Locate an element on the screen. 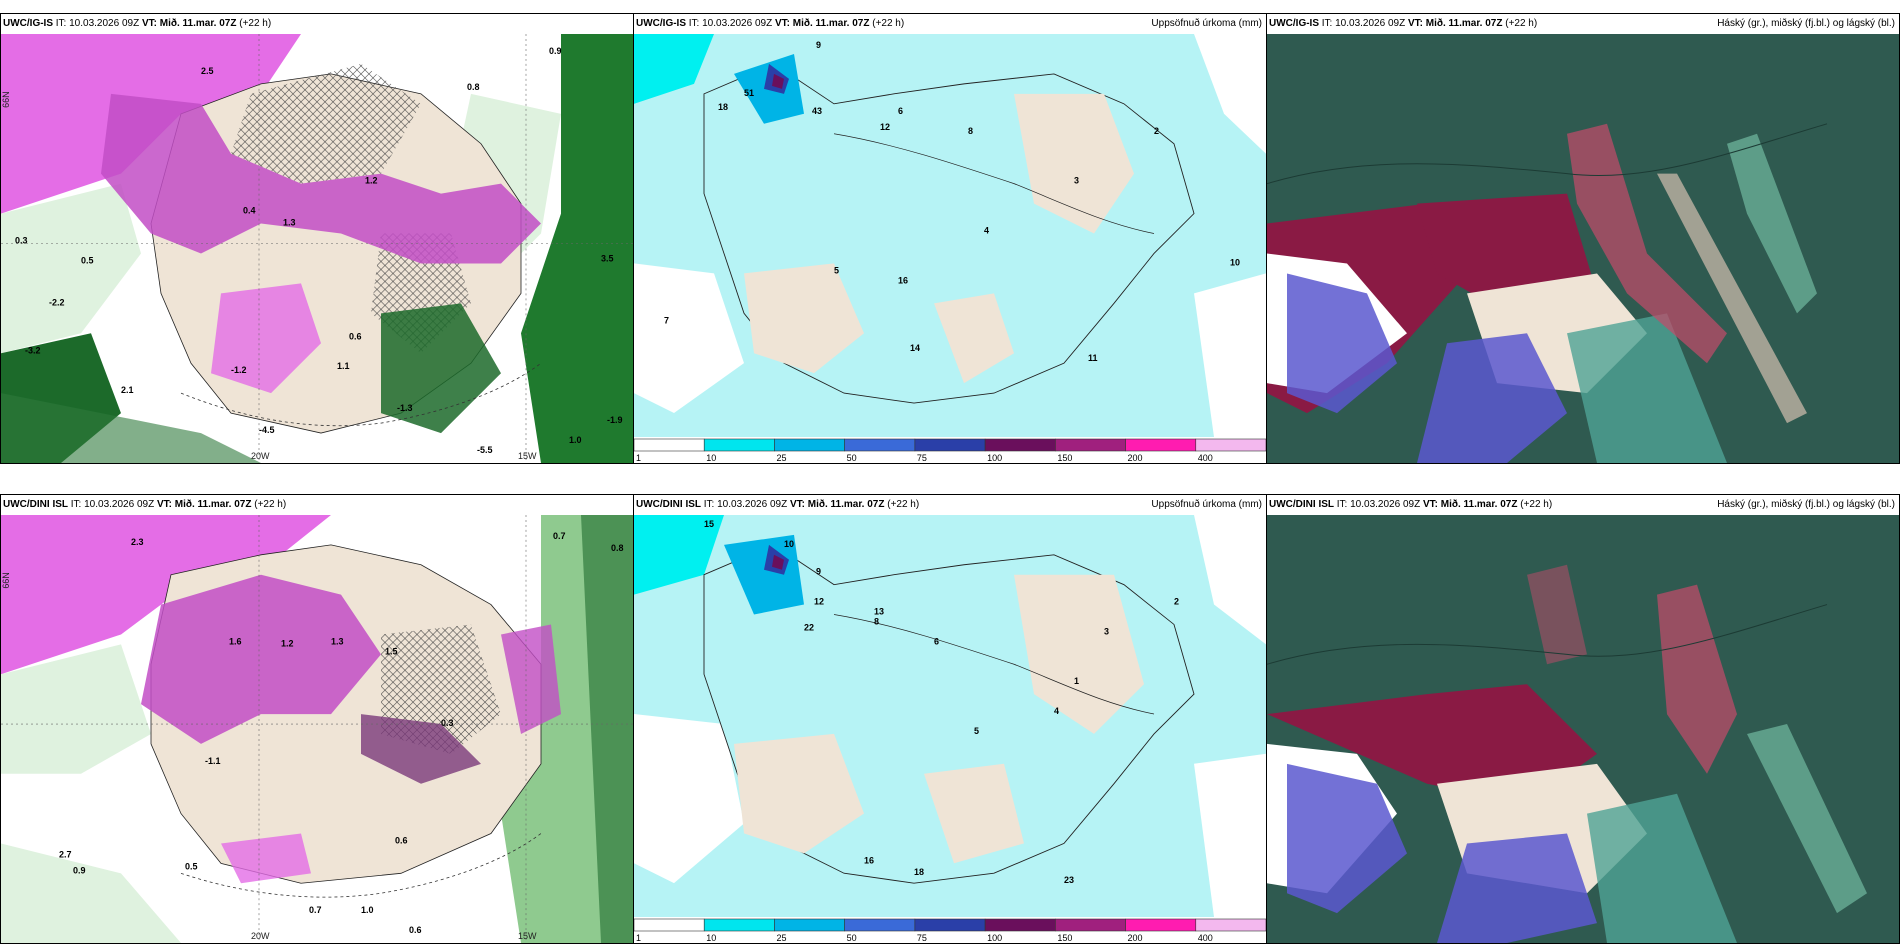 The width and height of the screenshot is (1900, 950). temp-value: 0.3 is located at coordinates (447, 723).